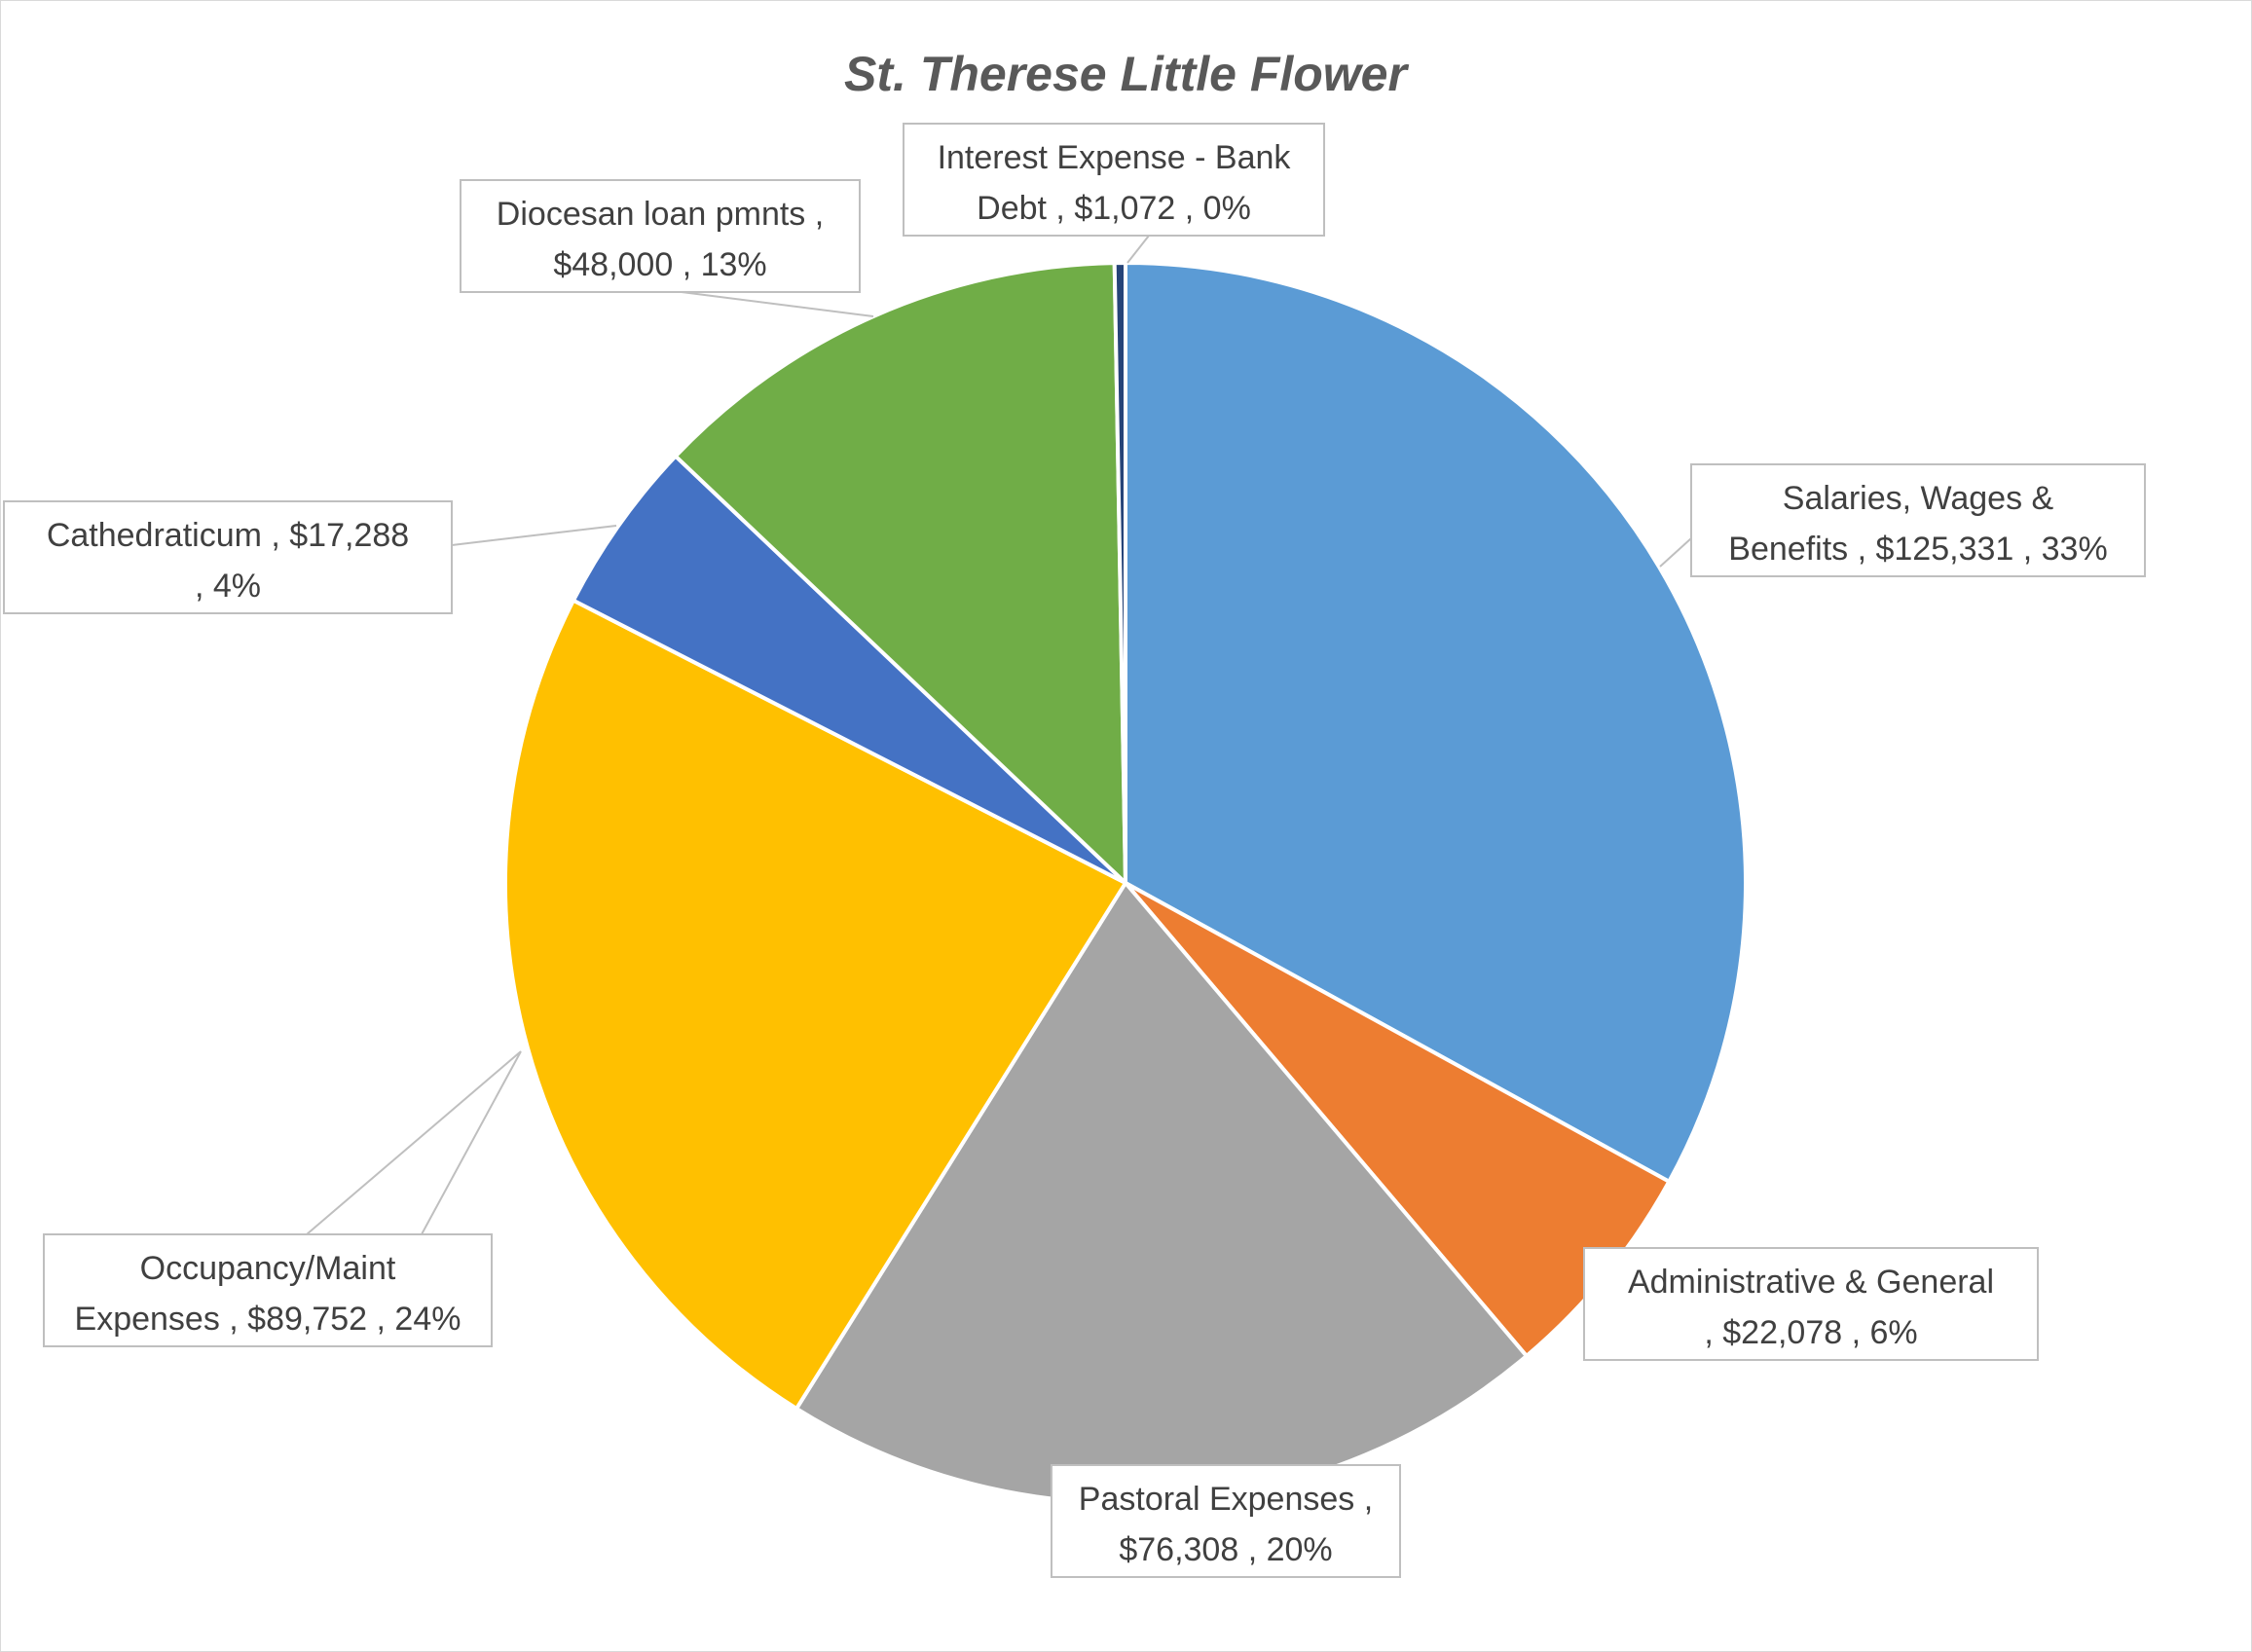 The height and width of the screenshot is (1652, 2252). What do you see at coordinates (268, 1268) in the screenshot?
I see `data-label-occupancy-maint-expenses-line-1: Occupancy/Maint` at bounding box center [268, 1268].